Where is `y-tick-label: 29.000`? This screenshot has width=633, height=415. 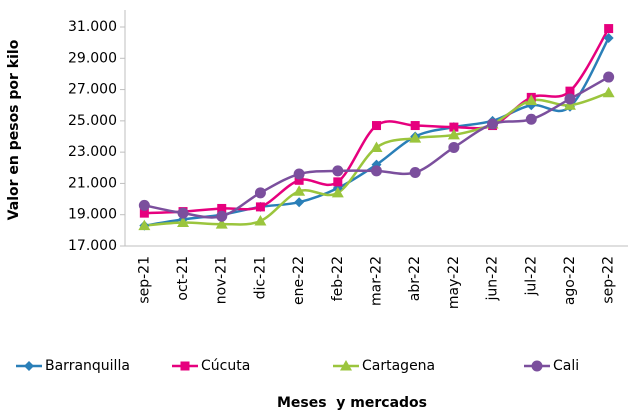
y-tick-label: 29.000 is located at coordinates (92, 58).